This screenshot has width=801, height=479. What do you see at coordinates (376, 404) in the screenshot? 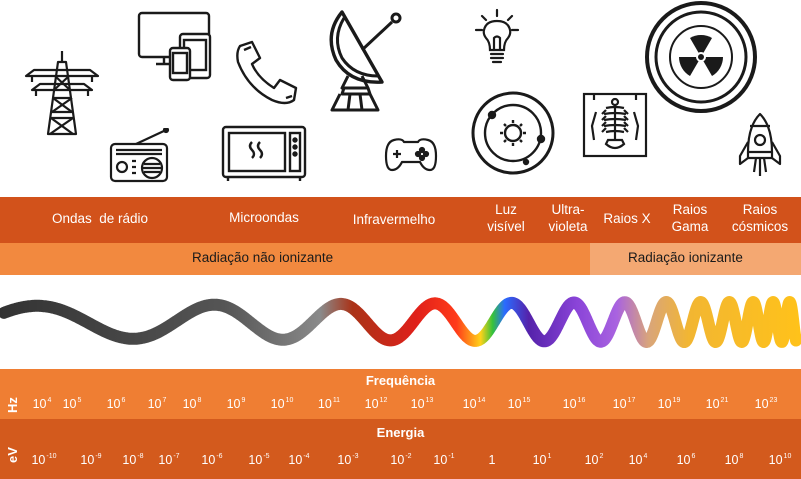
I see `frequency-tick: 1012` at bounding box center [376, 404].